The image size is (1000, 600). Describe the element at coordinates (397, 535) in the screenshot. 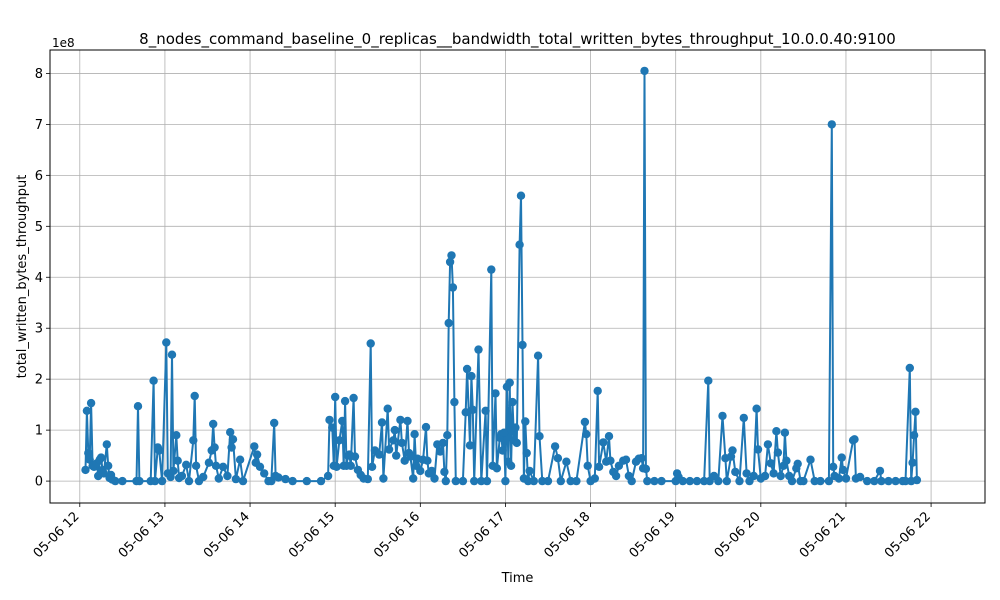

I see `x-tick-label: 05-06 16` at that location.